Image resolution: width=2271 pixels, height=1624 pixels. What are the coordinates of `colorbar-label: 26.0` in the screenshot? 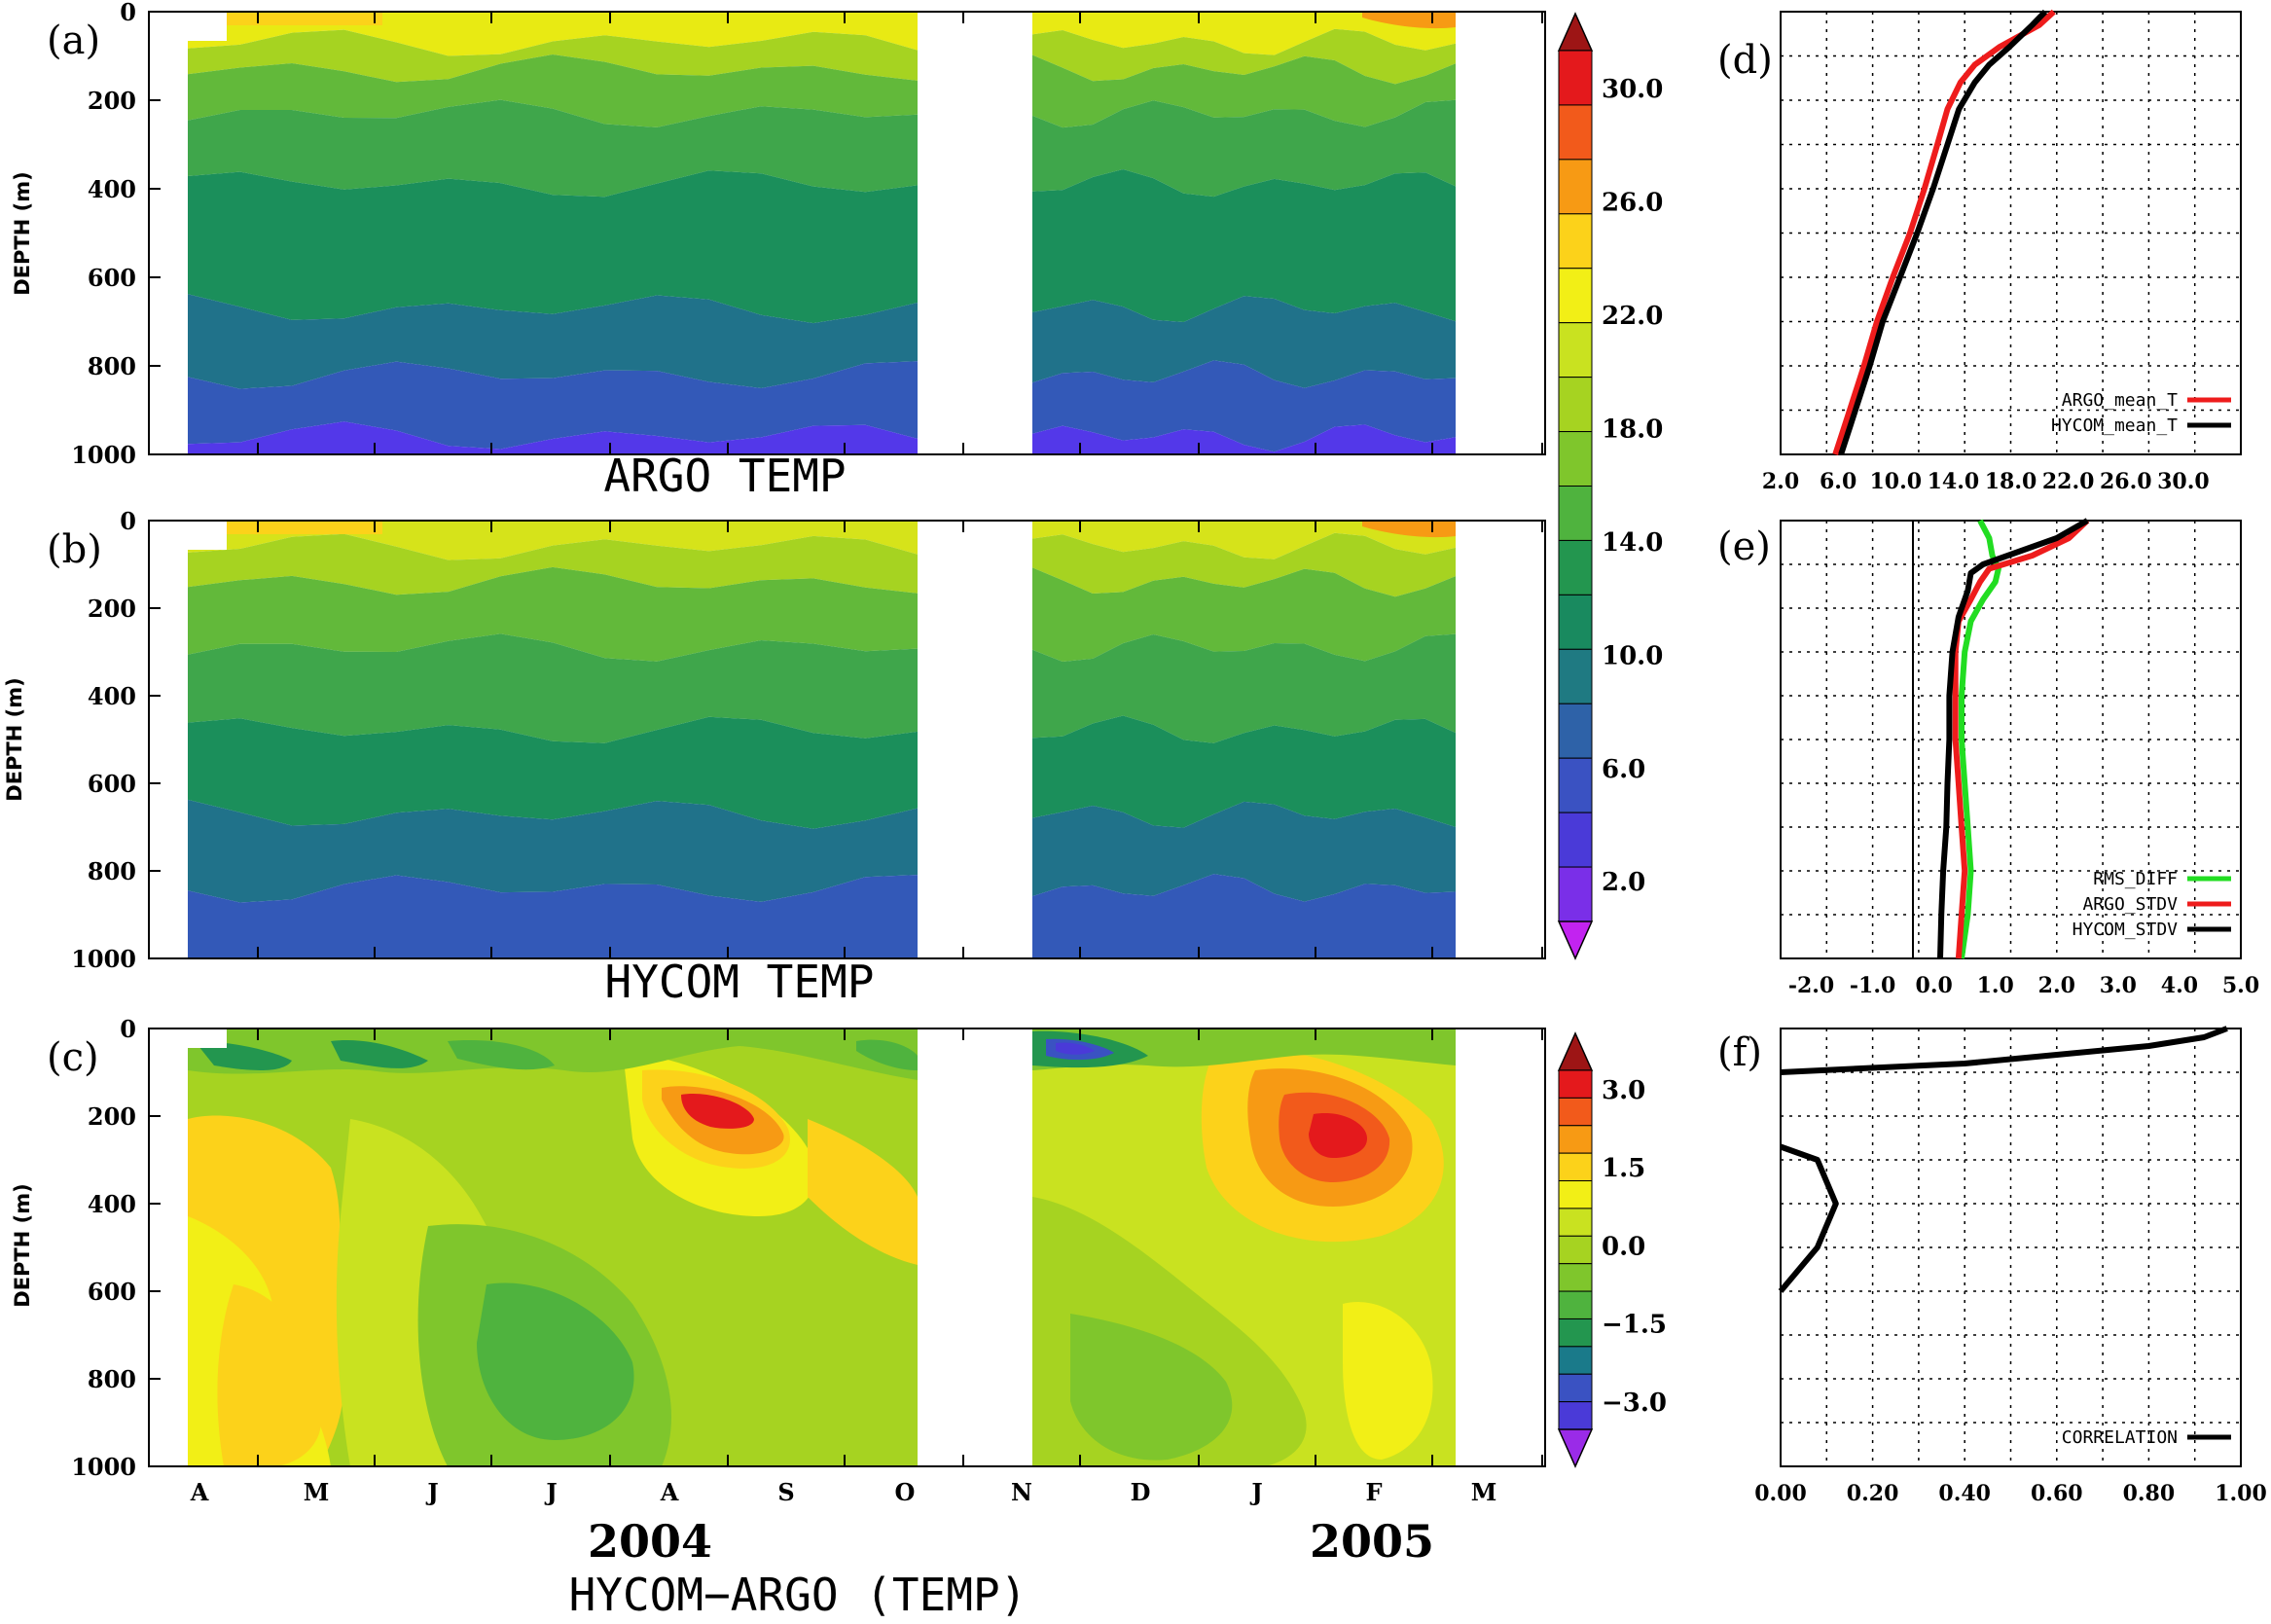 It's located at (1632, 203).